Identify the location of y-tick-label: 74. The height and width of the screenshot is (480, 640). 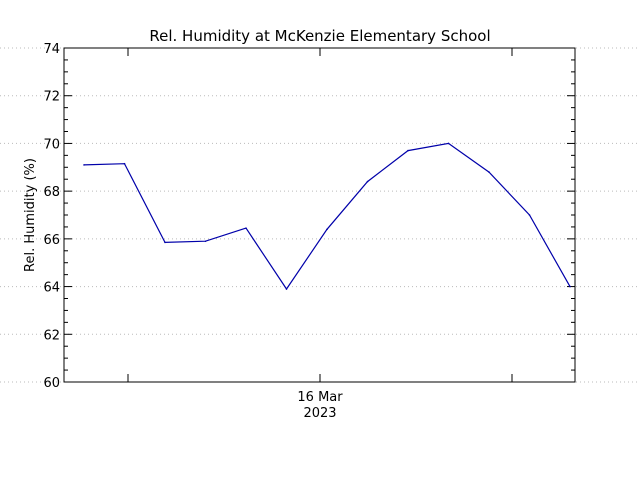
(51, 49).